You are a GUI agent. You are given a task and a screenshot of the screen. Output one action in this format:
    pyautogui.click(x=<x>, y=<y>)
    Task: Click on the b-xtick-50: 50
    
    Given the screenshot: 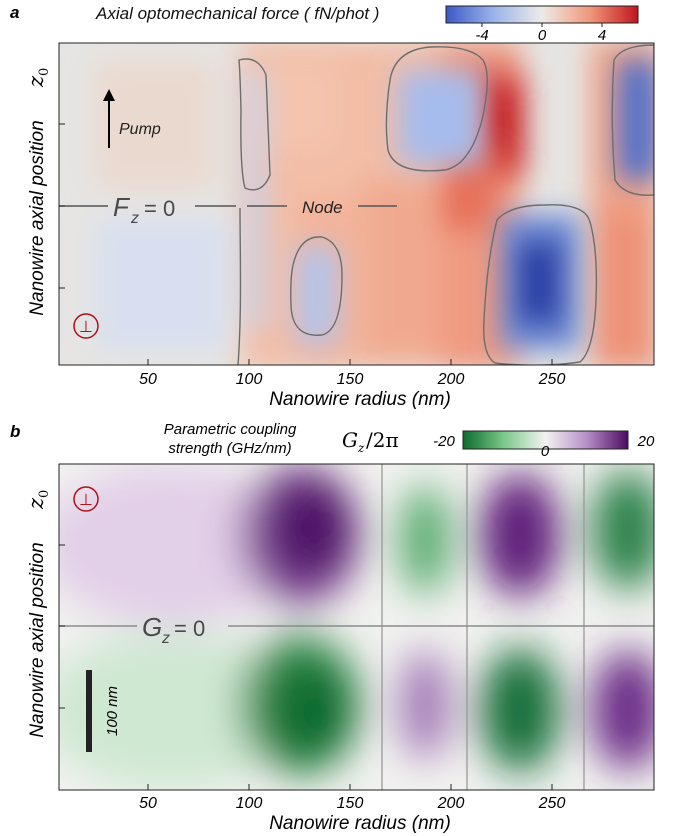 What is the action you would take?
    pyautogui.click(x=148, y=803)
    